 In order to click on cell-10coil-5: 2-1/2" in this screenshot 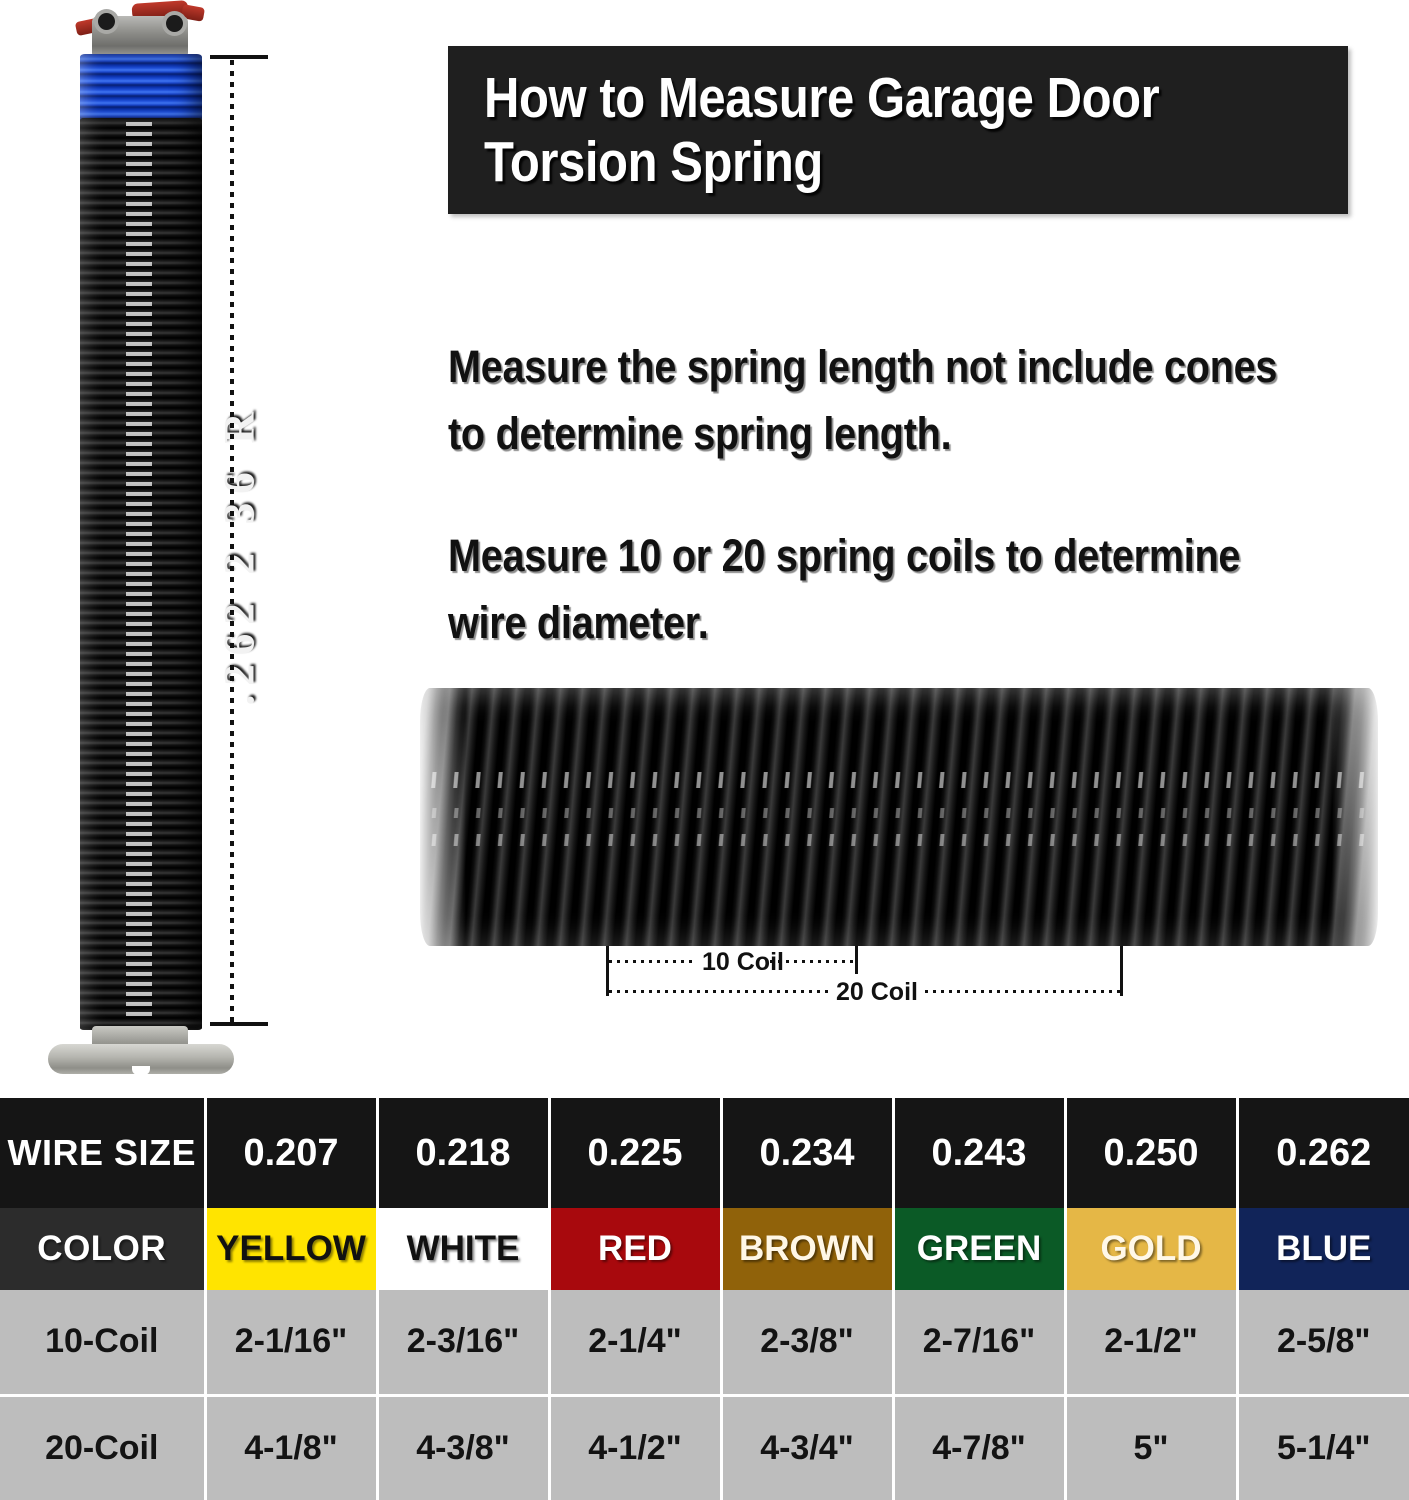, I will do `click(1152, 1343)`.